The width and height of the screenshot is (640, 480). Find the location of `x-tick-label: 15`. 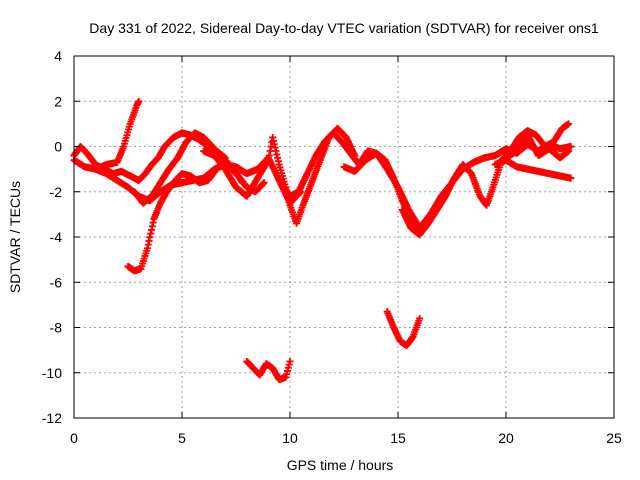

x-tick-label: 15 is located at coordinates (398, 438).